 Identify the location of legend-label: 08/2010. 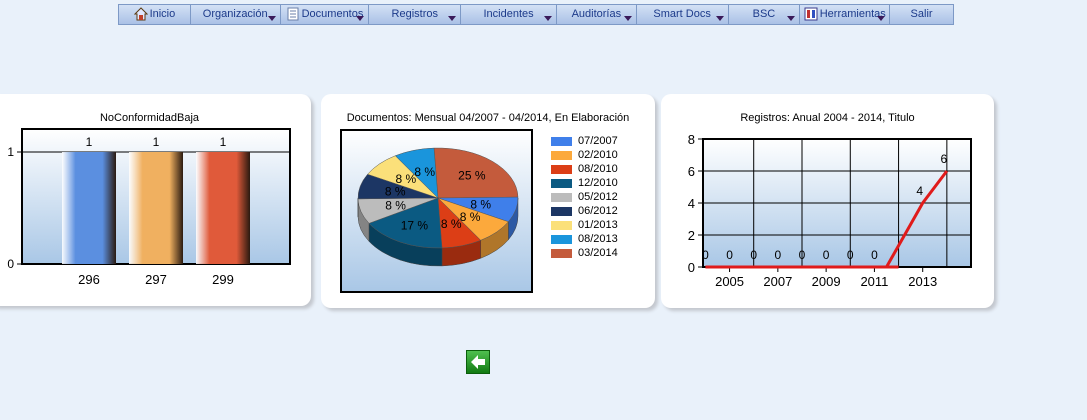
(598, 169).